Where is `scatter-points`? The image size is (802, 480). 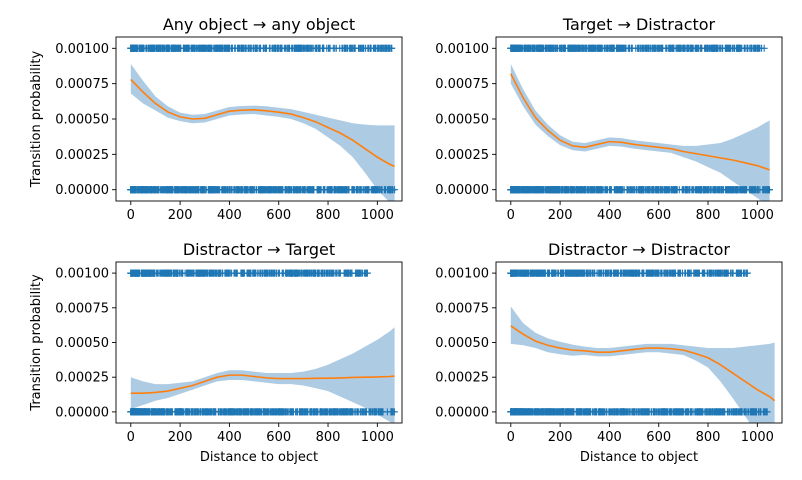
scatter-points is located at coordinates (263, 119).